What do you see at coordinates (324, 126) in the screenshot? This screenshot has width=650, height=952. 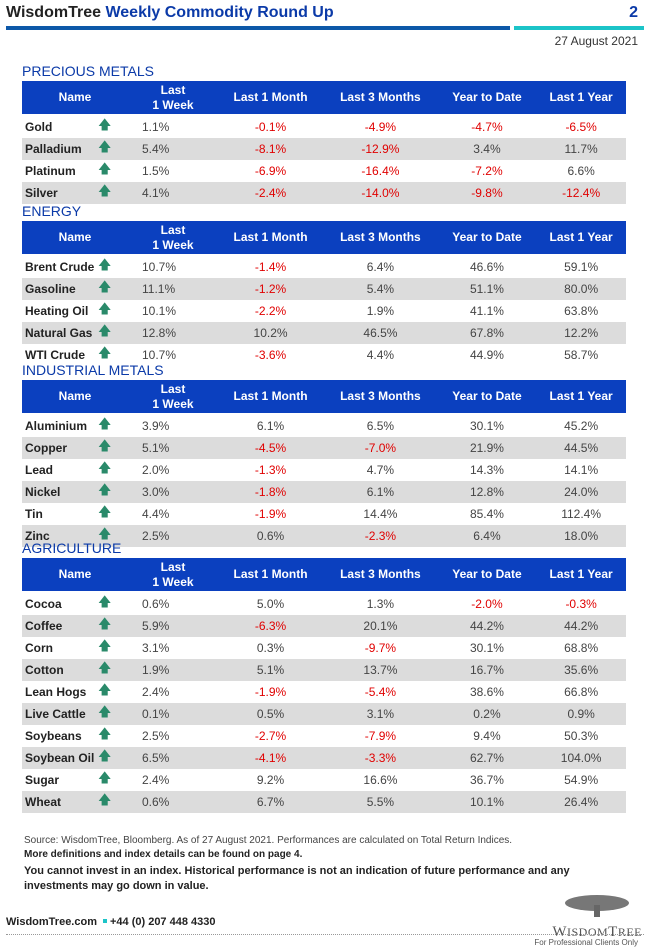 I see `table-row: Gold 🡅 1.1% -0.1% -4.9% -4.7% -6.5%` at bounding box center [324, 126].